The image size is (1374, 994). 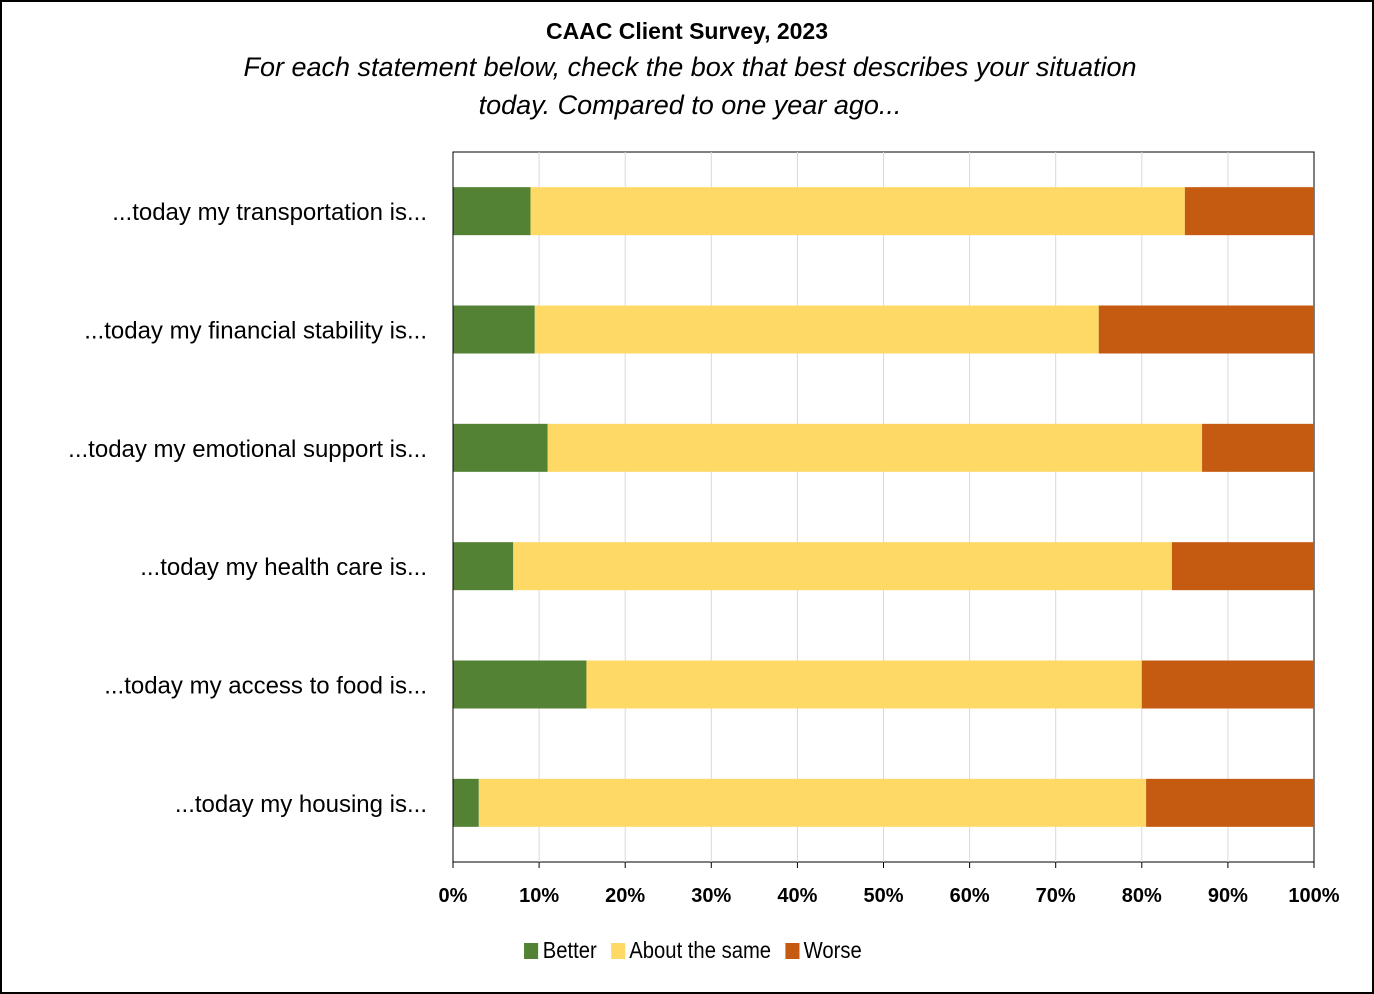 What do you see at coordinates (1142, 896) in the screenshot?
I see `x-tick-label: 80%` at bounding box center [1142, 896].